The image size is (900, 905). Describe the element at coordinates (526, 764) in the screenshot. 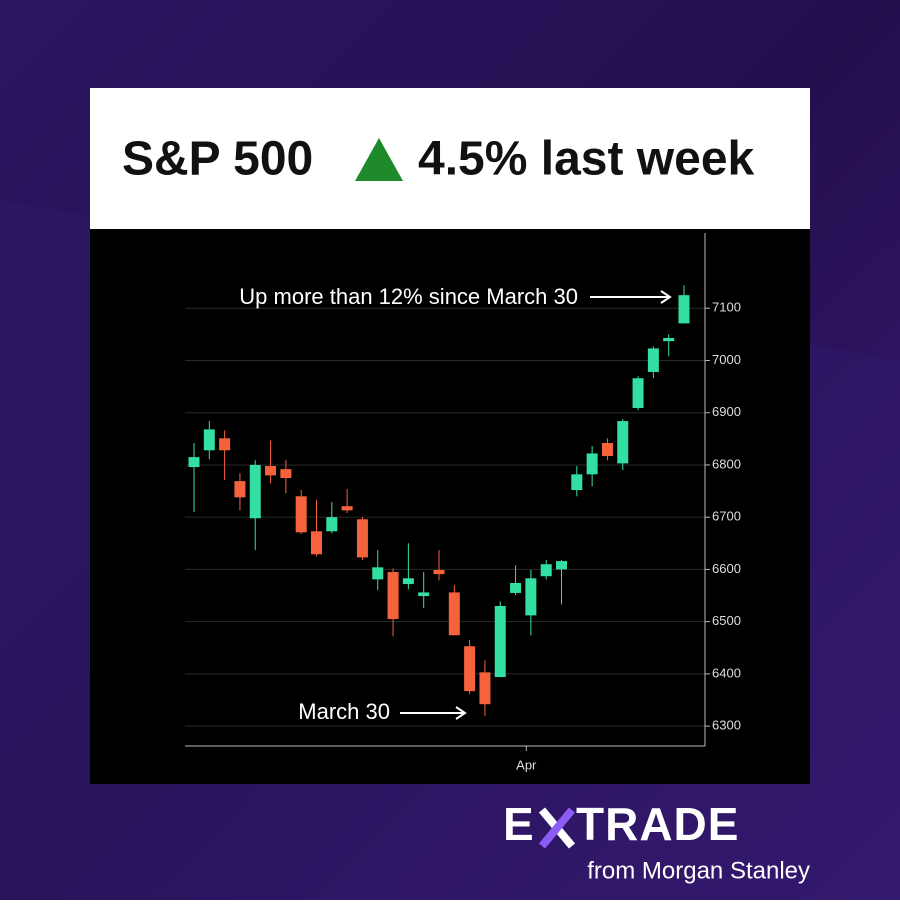

I see `x-tick-label: Apr` at that location.